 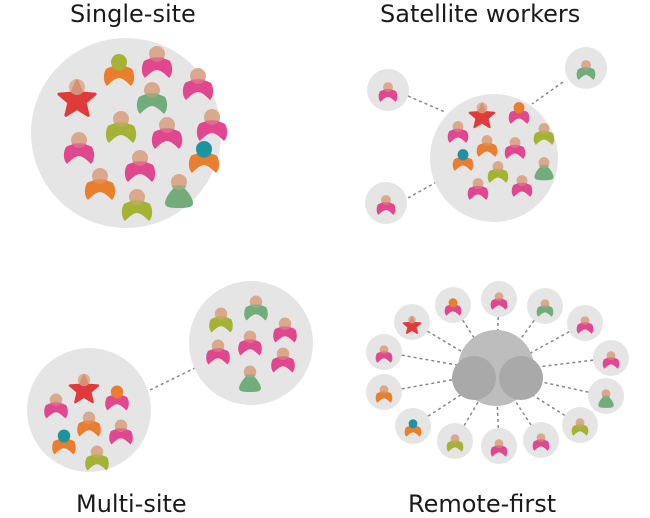 I want to click on remote-hub-right, so click(x=521, y=378).